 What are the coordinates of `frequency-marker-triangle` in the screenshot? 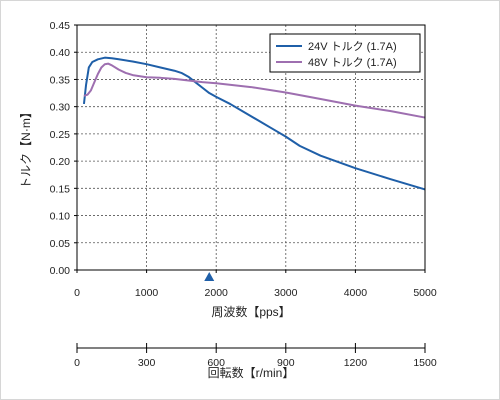 It's located at (209, 276).